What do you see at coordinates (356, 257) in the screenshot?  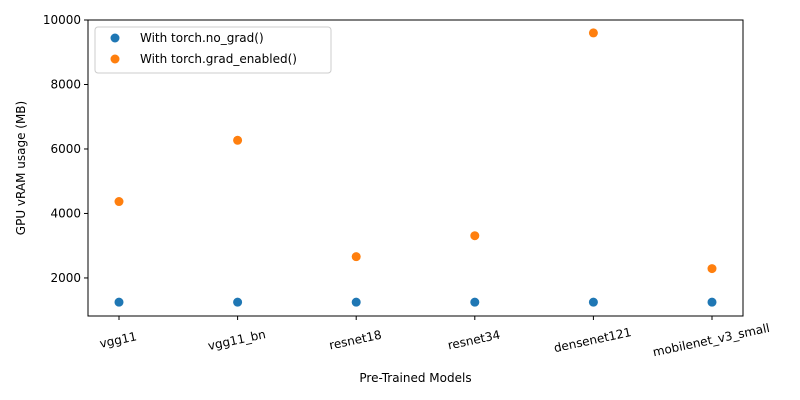 I see `data-point-series-2-resnet18` at bounding box center [356, 257].